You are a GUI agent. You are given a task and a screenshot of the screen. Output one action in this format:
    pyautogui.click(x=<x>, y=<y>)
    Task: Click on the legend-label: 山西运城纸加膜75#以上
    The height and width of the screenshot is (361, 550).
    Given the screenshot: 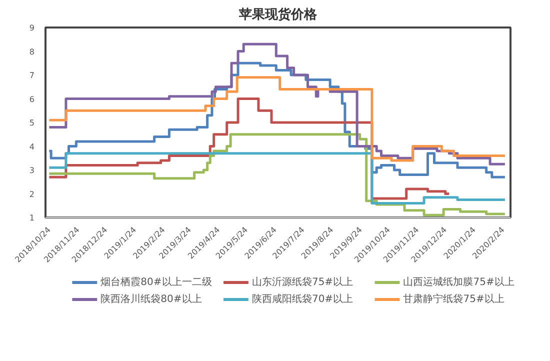 What is the action you would take?
    pyautogui.click(x=458, y=282)
    